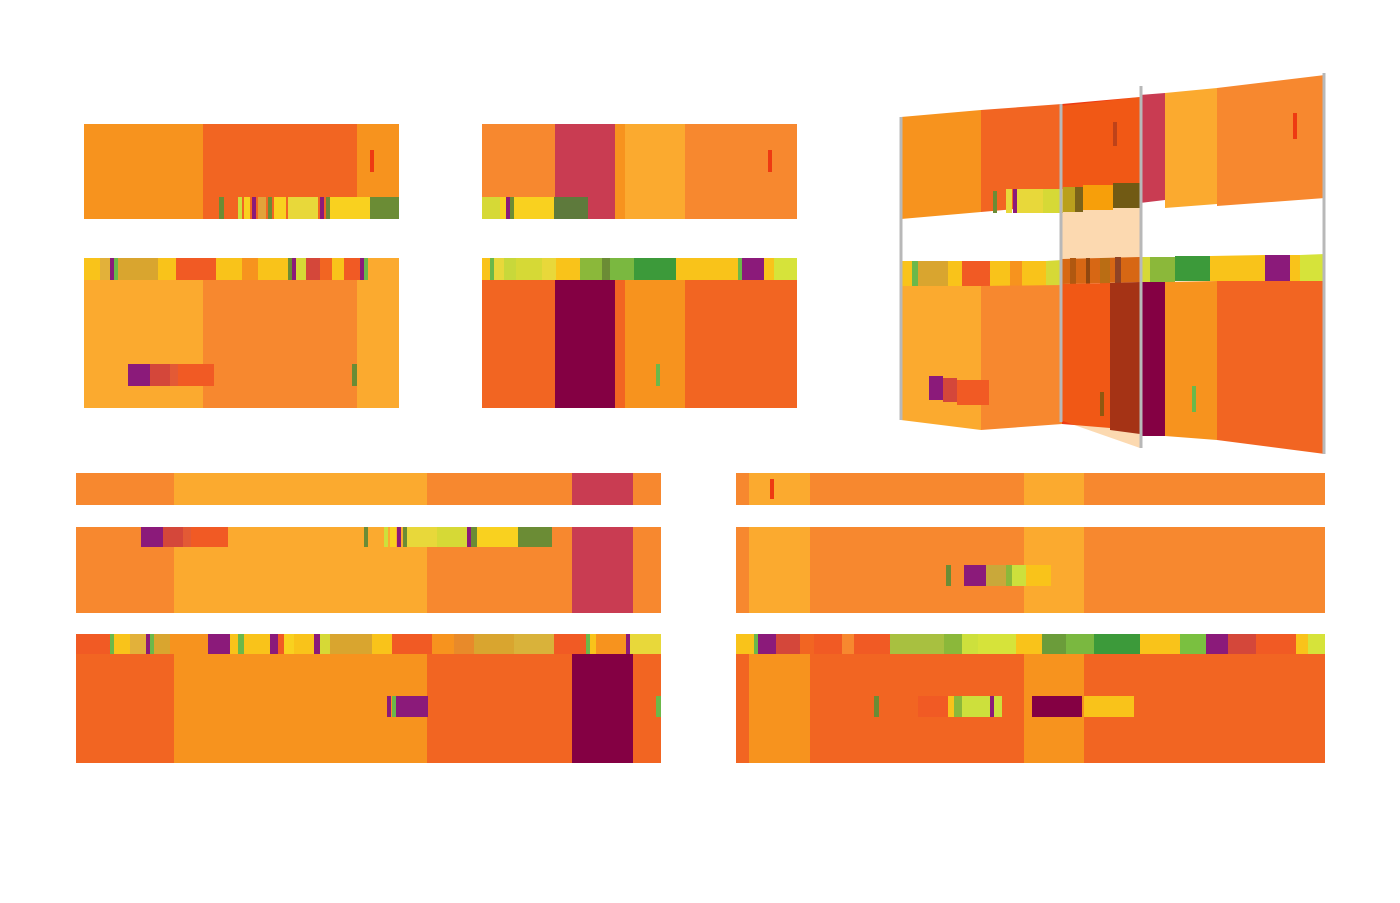 The width and height of the screenshot is (1400, 903). What do you see at coordinates (1030, 618) in the screenshot?
I see `panel-bottom-right` at bounding box center [1030, 618].